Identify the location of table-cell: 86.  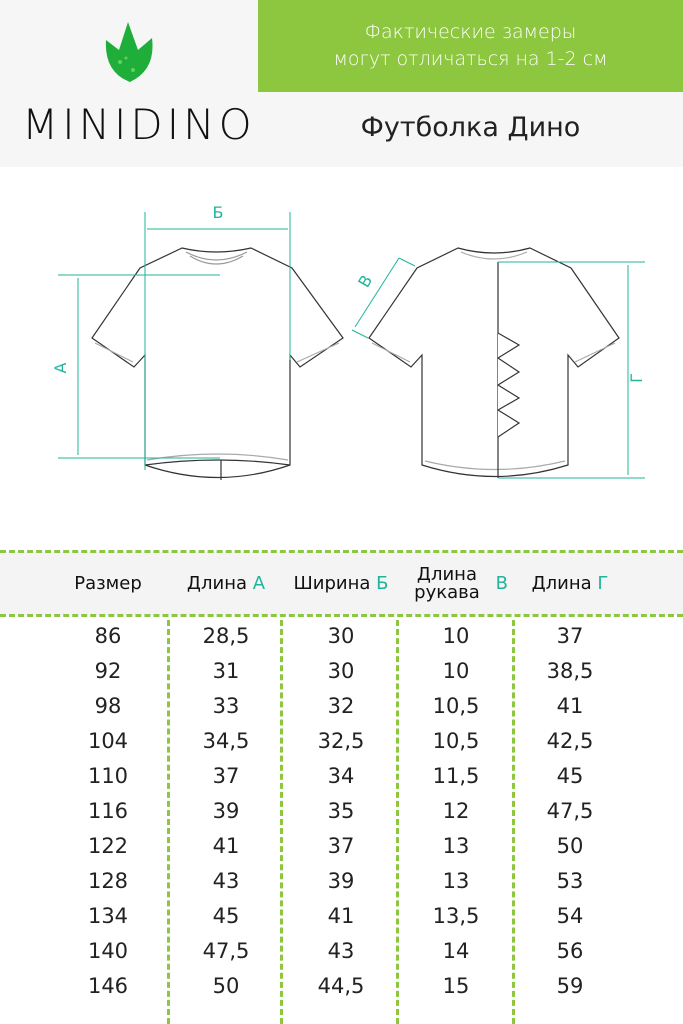
(108, 636).